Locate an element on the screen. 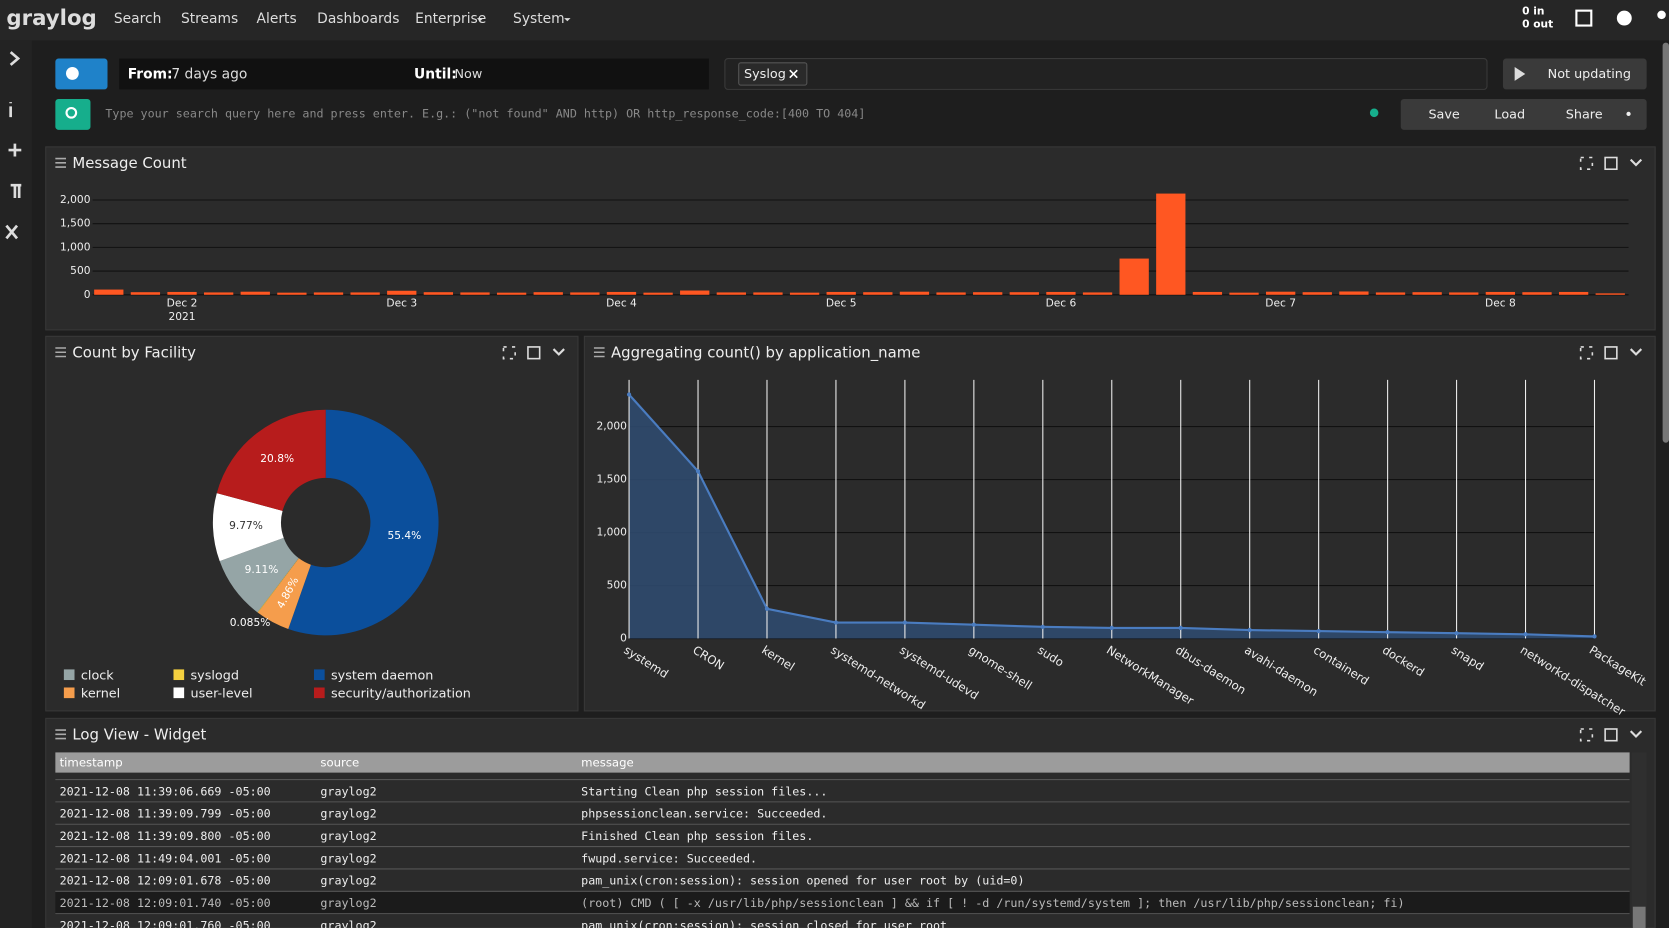 The width and height of the screenshot is (1669, 928). table-cell: fwupd.service: Succeeded. is located at coordinates (669, 858).